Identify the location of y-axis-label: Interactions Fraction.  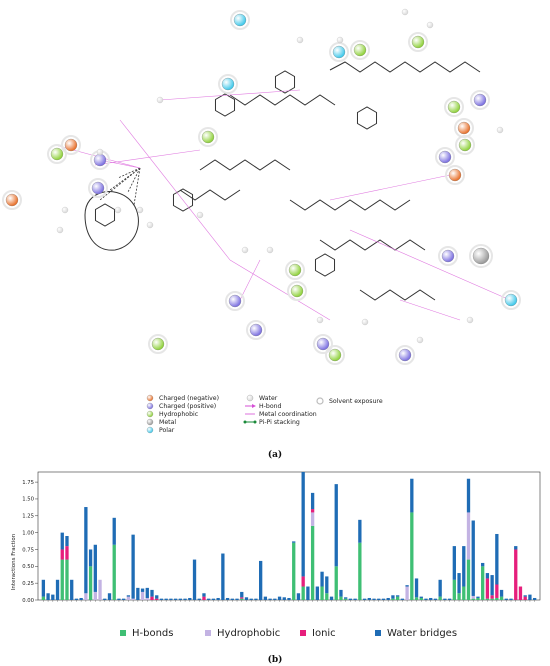
(14, 561).